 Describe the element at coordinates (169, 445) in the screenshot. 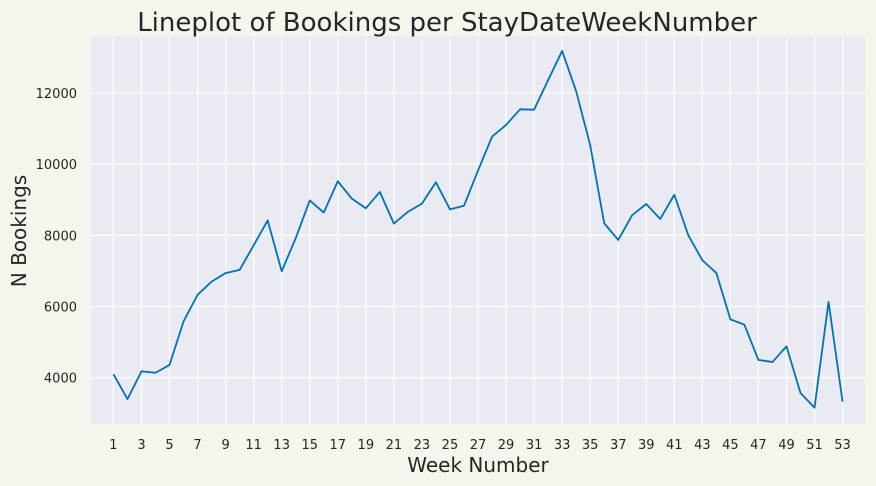

I see `x-tick-label: 5` at that location.